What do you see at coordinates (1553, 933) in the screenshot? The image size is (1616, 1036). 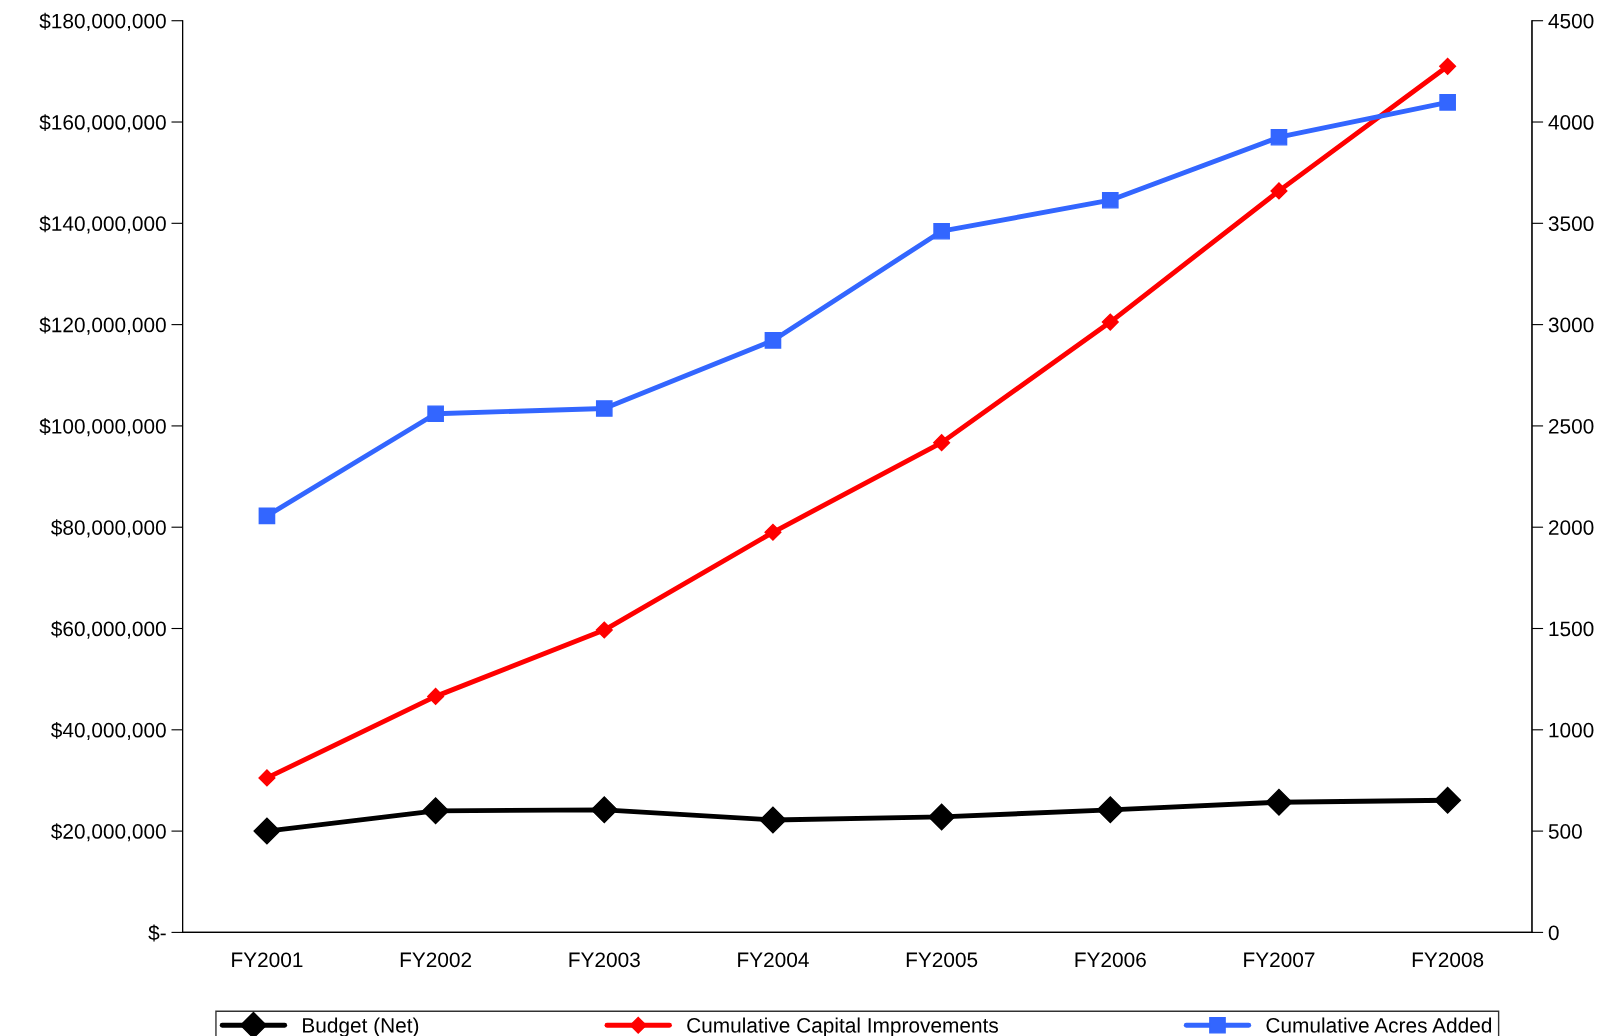 I see `y2-tick-label: 0` at bounding box center [1553, 933].